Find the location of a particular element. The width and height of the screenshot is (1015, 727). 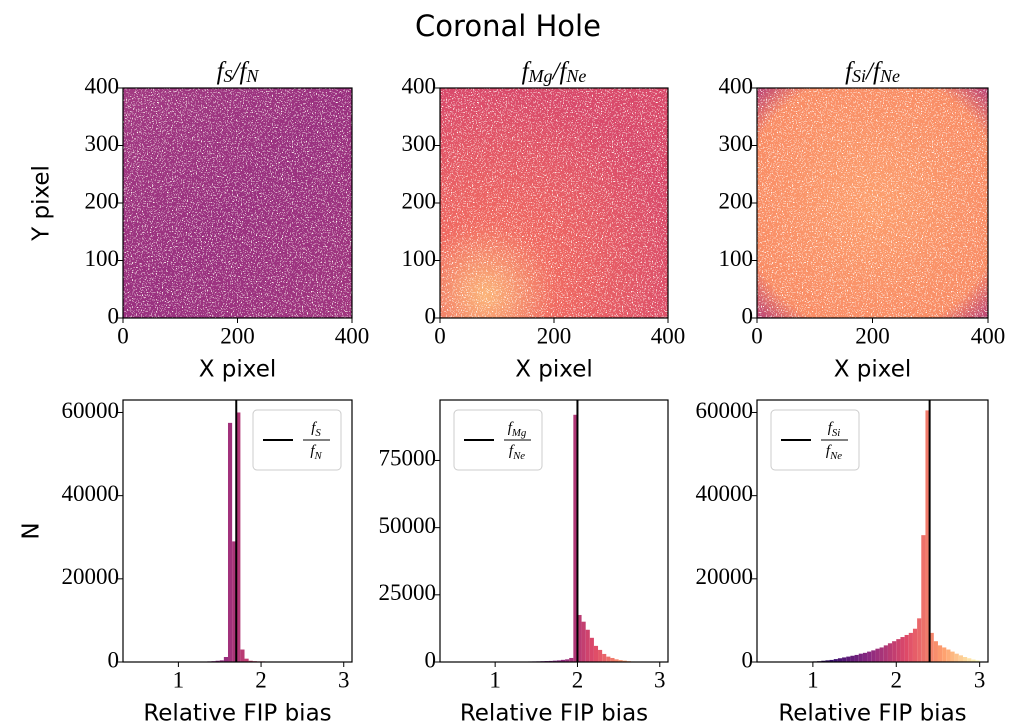

x-tick-label: 2 is located at coordinates (897, 679).